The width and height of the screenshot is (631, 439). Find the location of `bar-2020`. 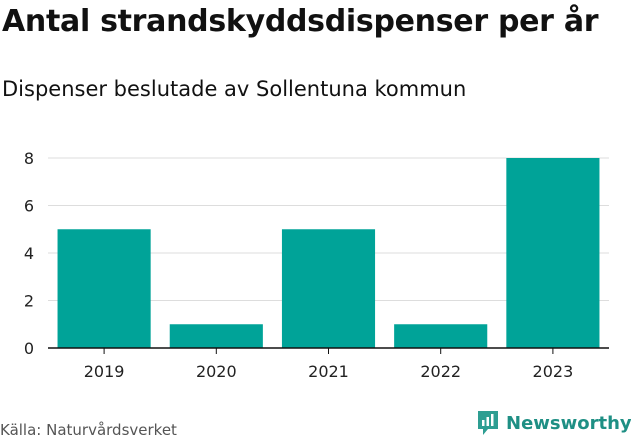

bar-2020 is located at coordinates (216, 336).